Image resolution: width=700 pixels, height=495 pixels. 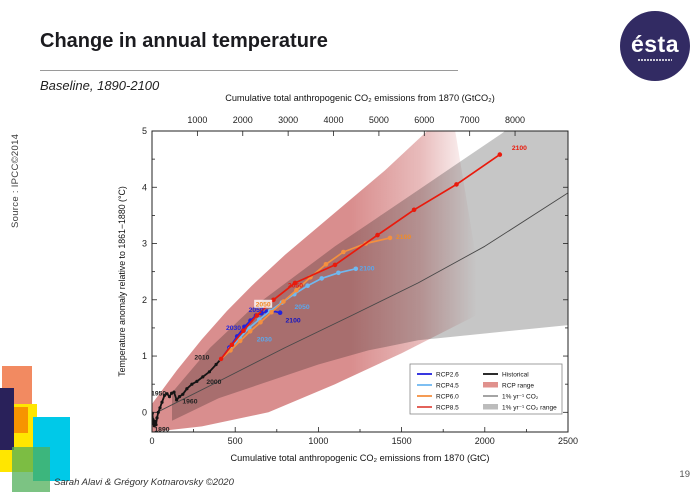 I want to click on source-label: Source : IPCC©2014, so click(x=15, y=180).